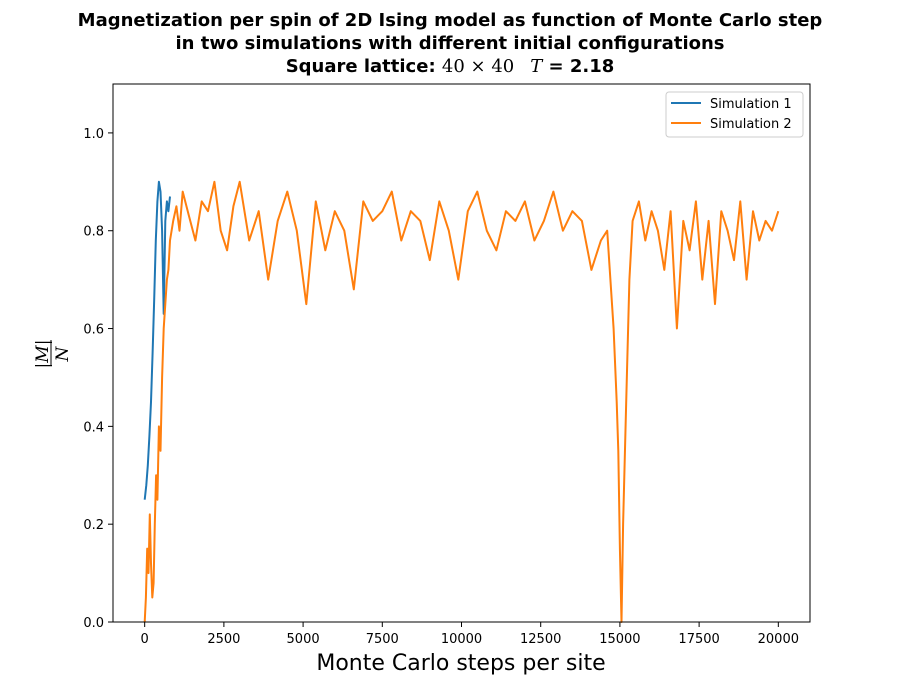 The height and width of the screenshot is (700, 900). Describe the element at coordinates (751, 104) in the screenshot. I see `legend-label-simulation-1: Simulation 1` at that location.